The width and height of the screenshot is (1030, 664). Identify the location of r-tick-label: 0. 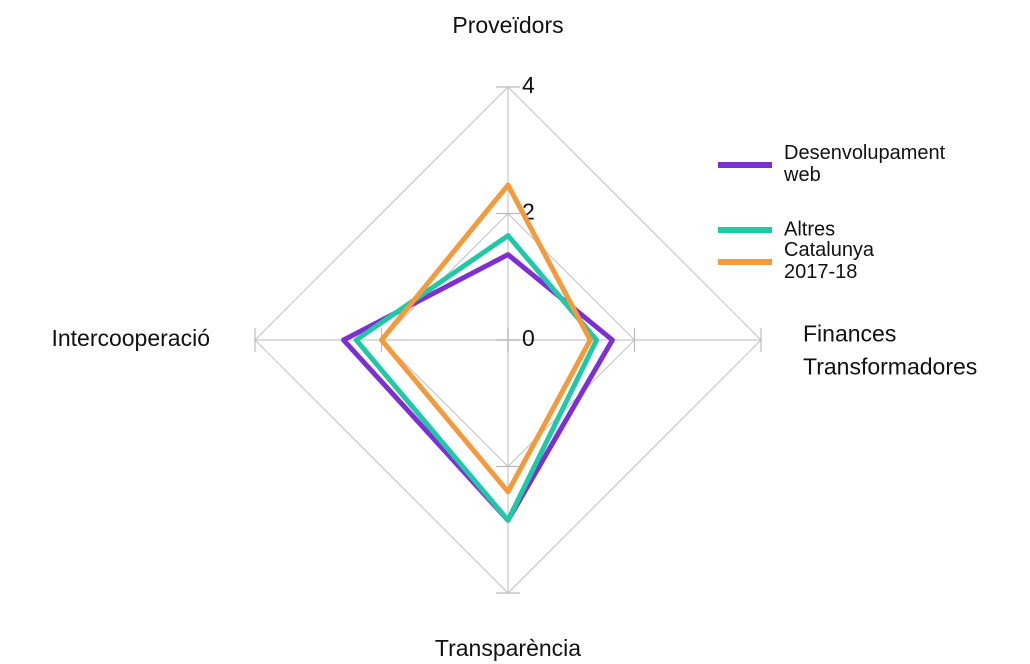
(528, 338).